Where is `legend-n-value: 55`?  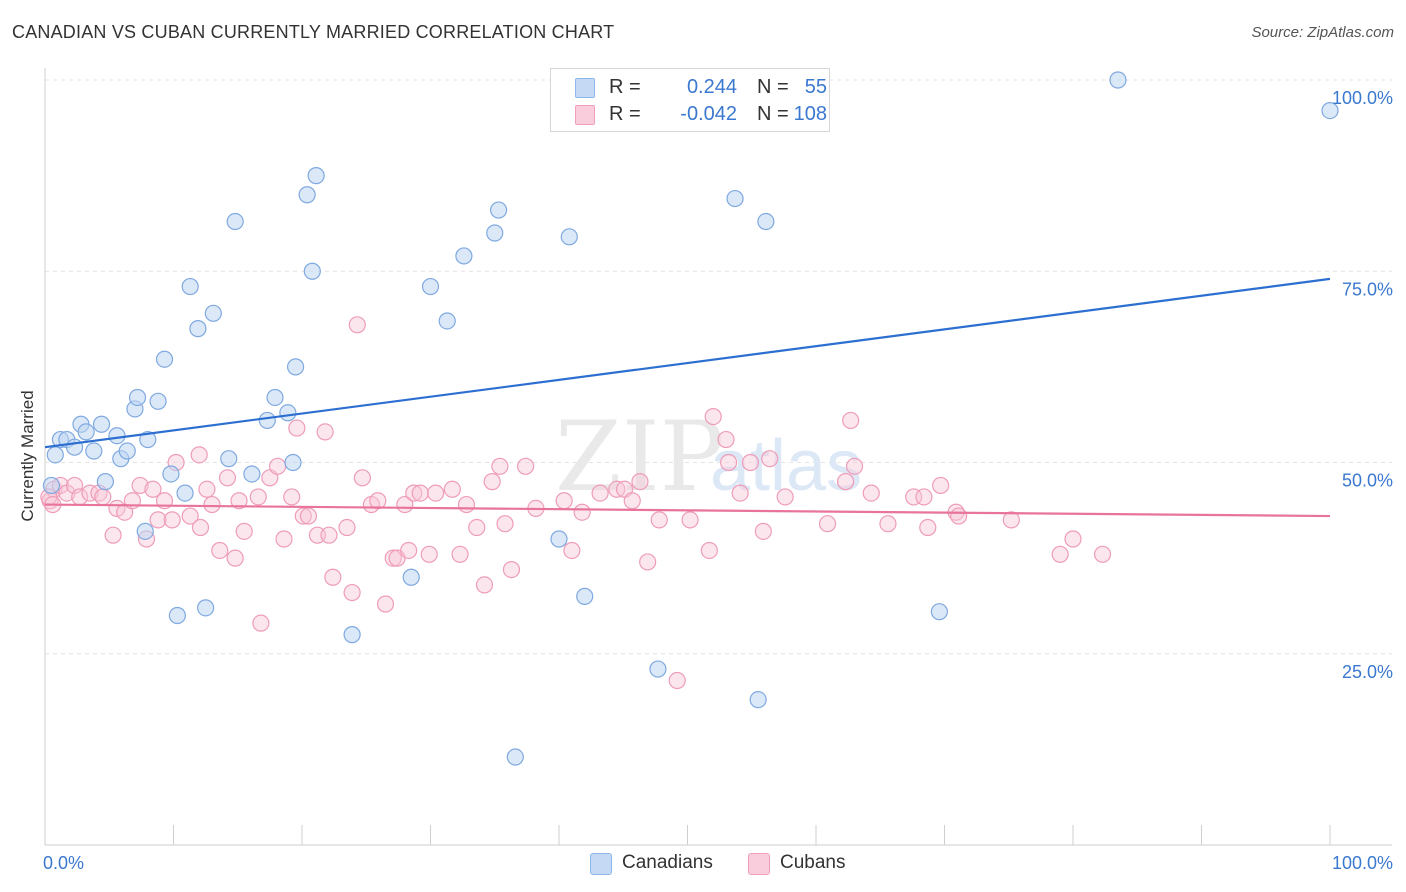
legend-n-value: 55 is located at coordinates (815, 87).